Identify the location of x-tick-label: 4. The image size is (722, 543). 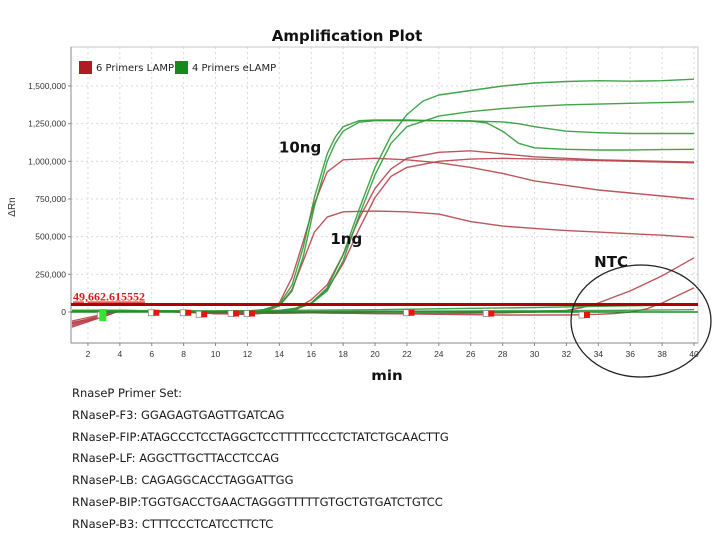
(119, 354).